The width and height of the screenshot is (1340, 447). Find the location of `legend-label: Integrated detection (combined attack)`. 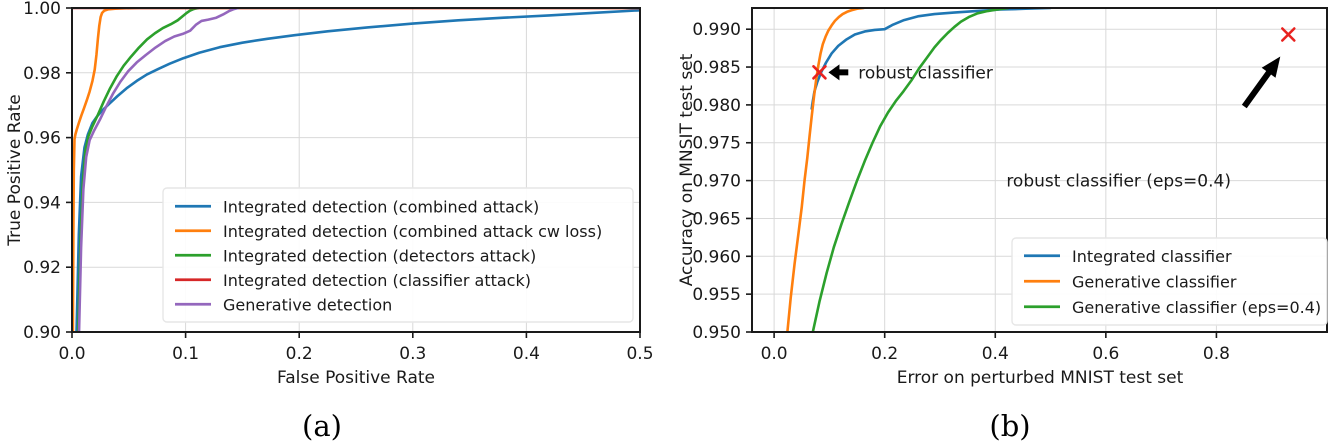

legend-label: Integrated detection (combined attack) is located at coordinates (381, 206).